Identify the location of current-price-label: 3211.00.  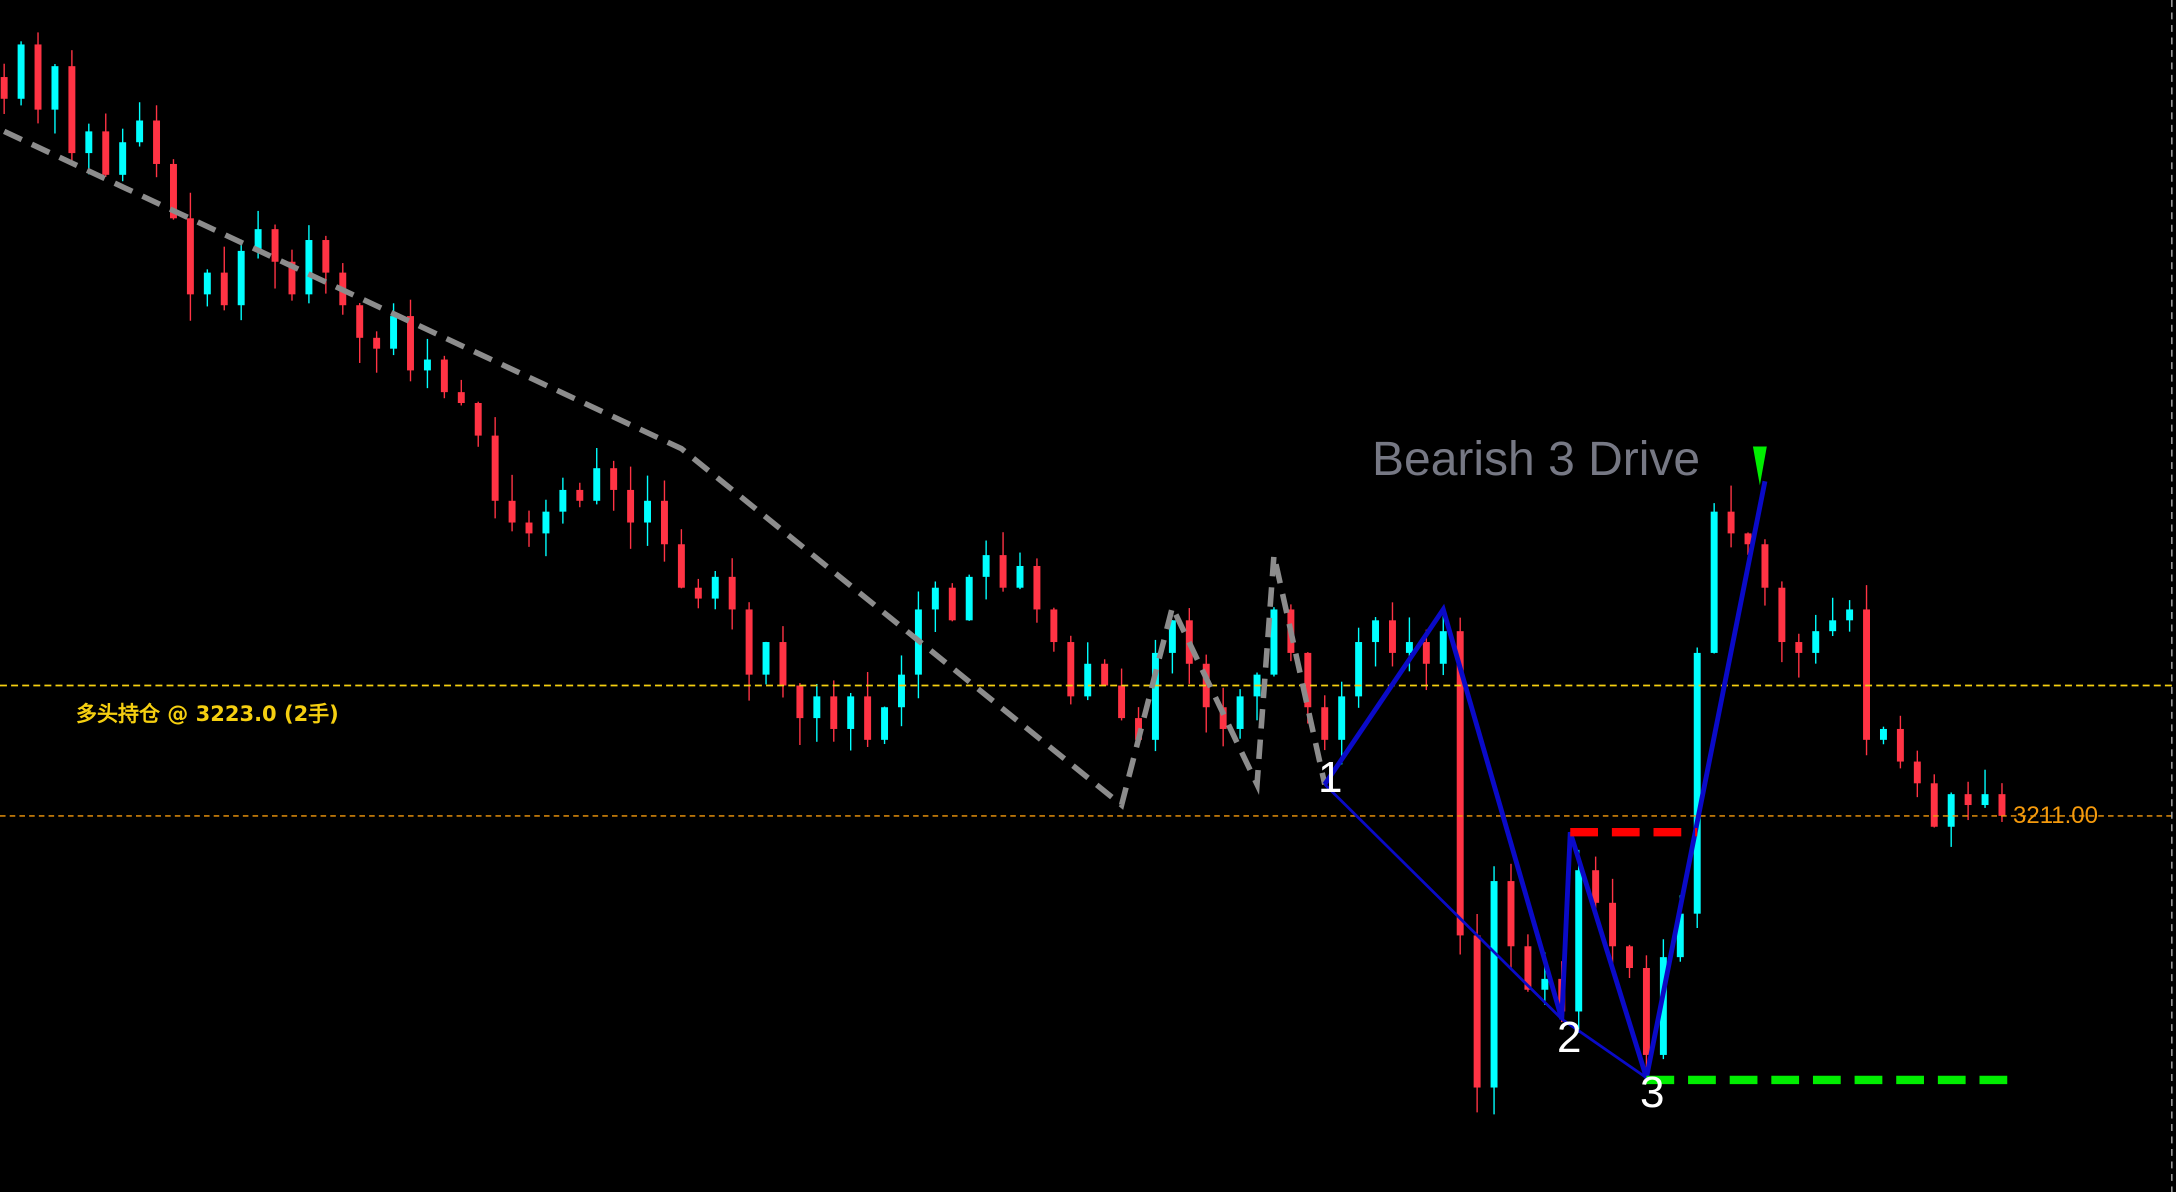
(2055, 815).